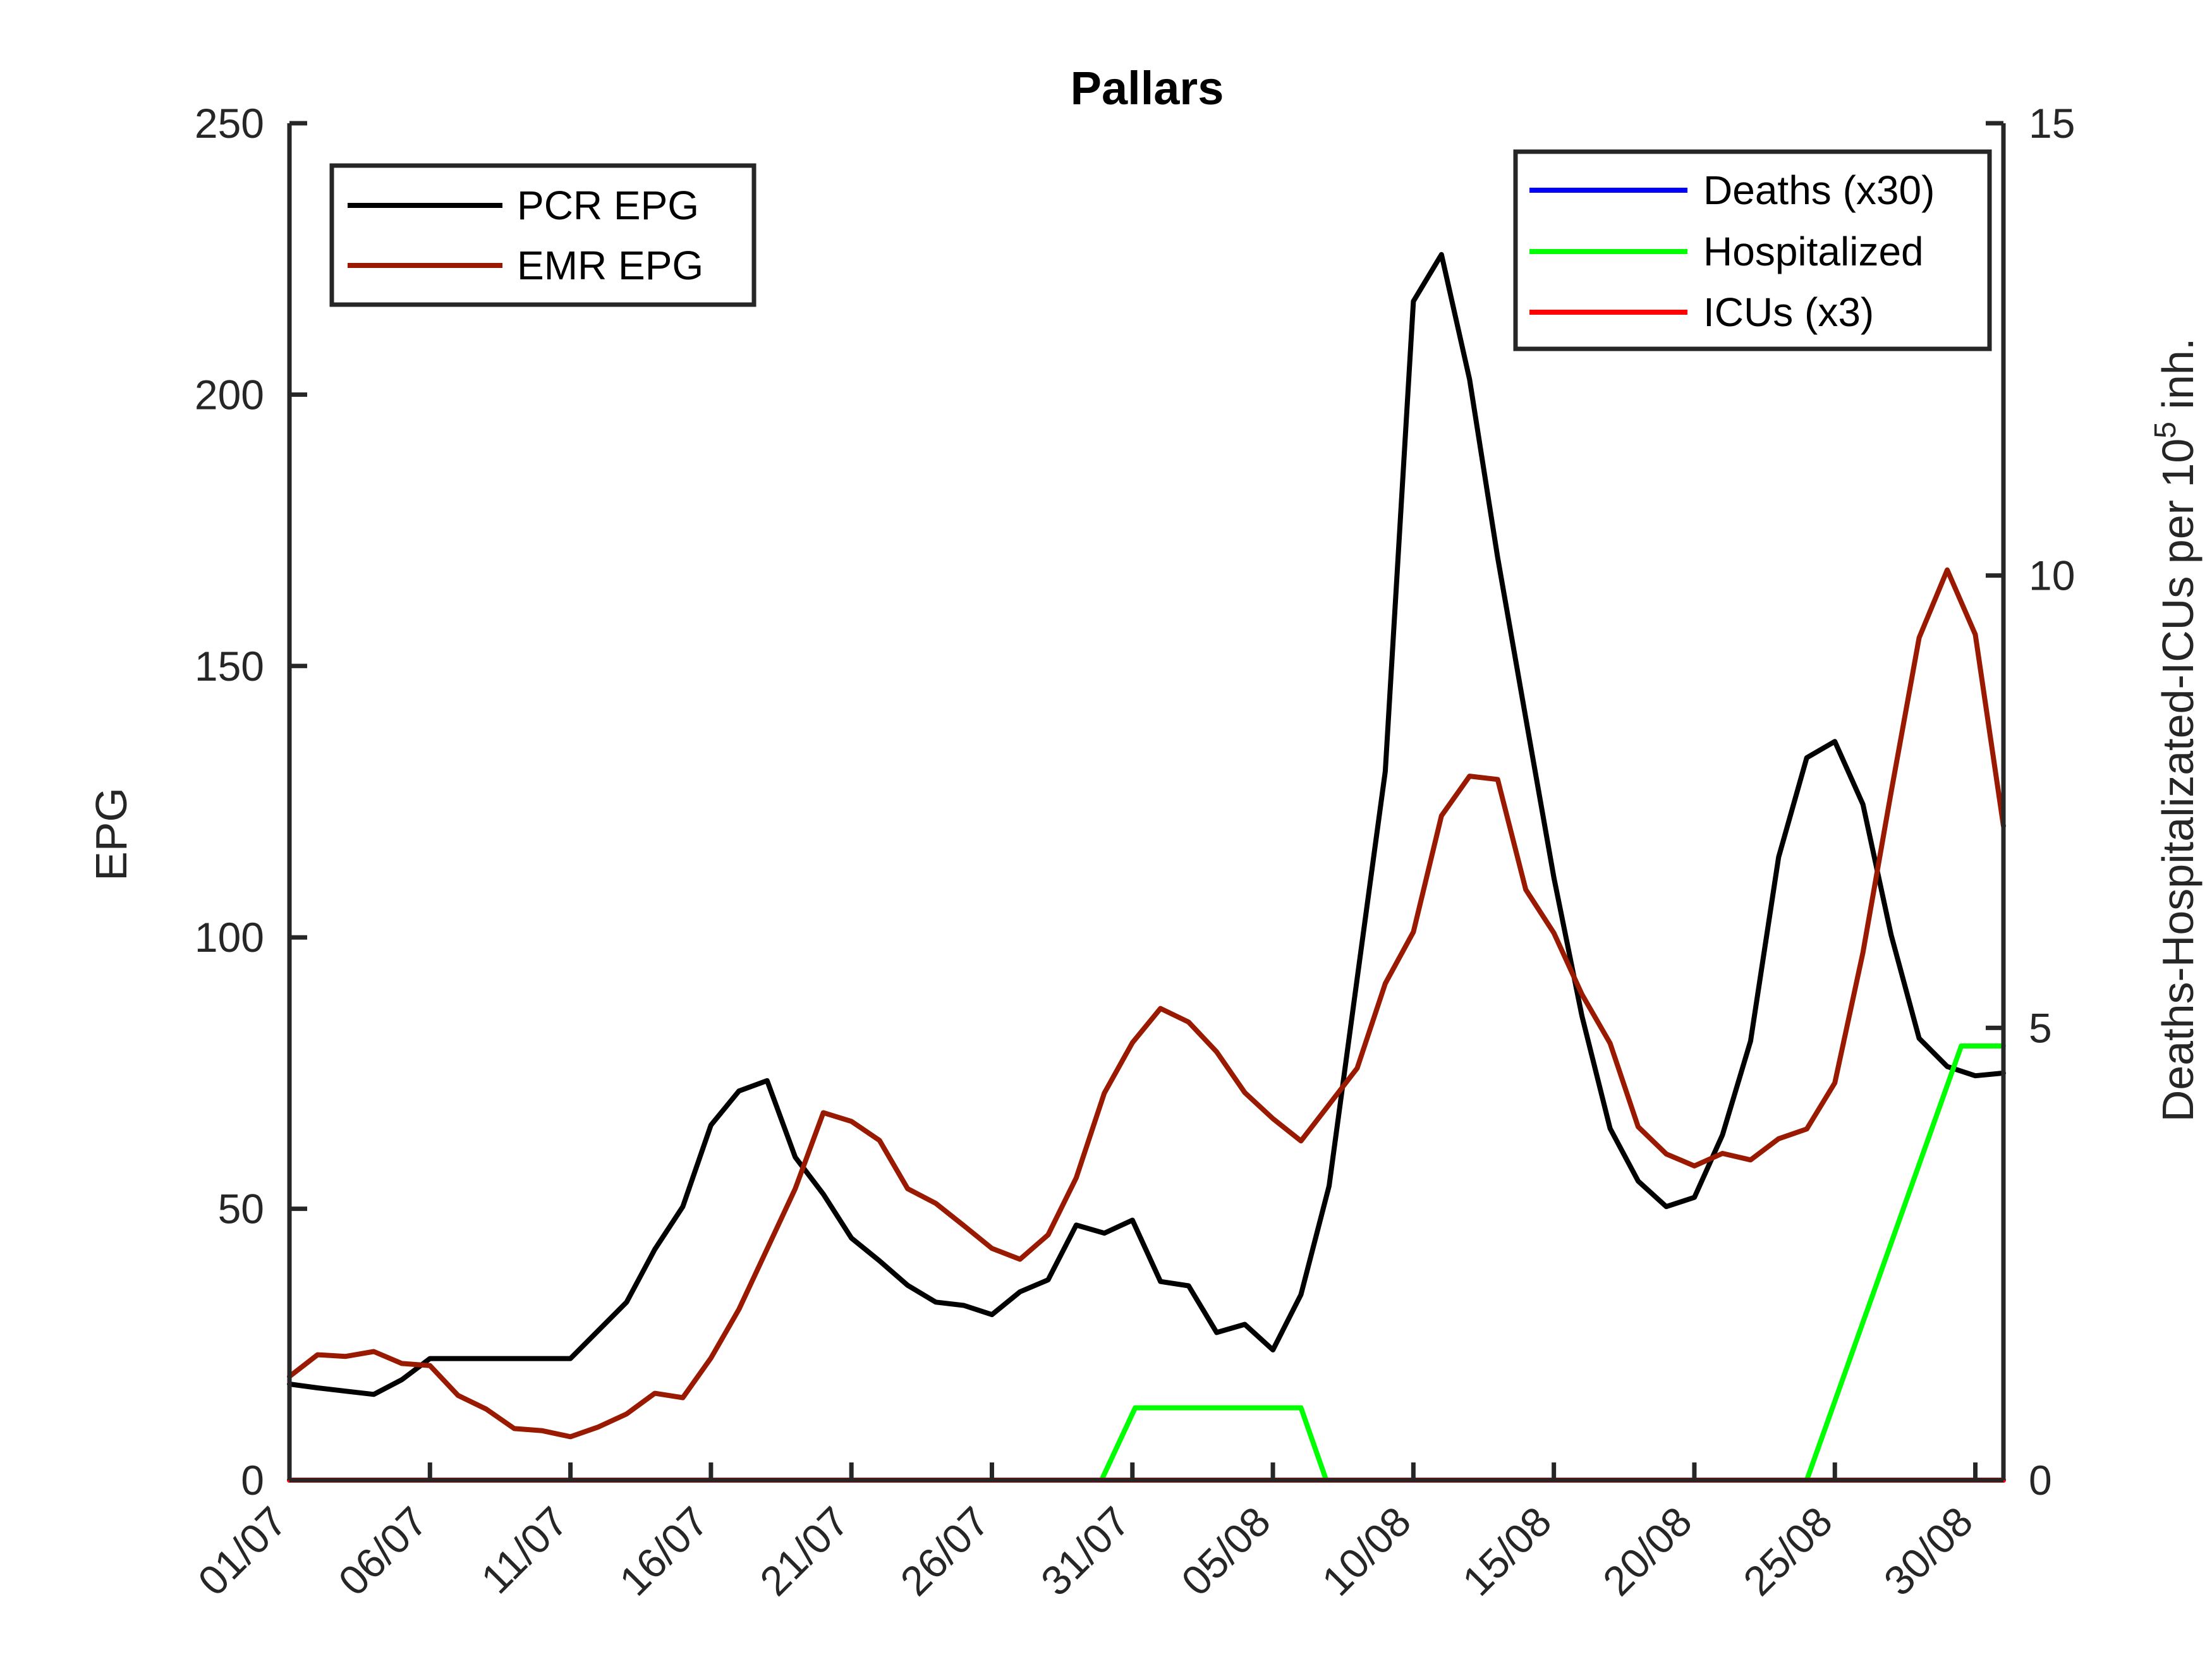  I want to click on y-right-tick-label: 5, so click(2041, 1027).